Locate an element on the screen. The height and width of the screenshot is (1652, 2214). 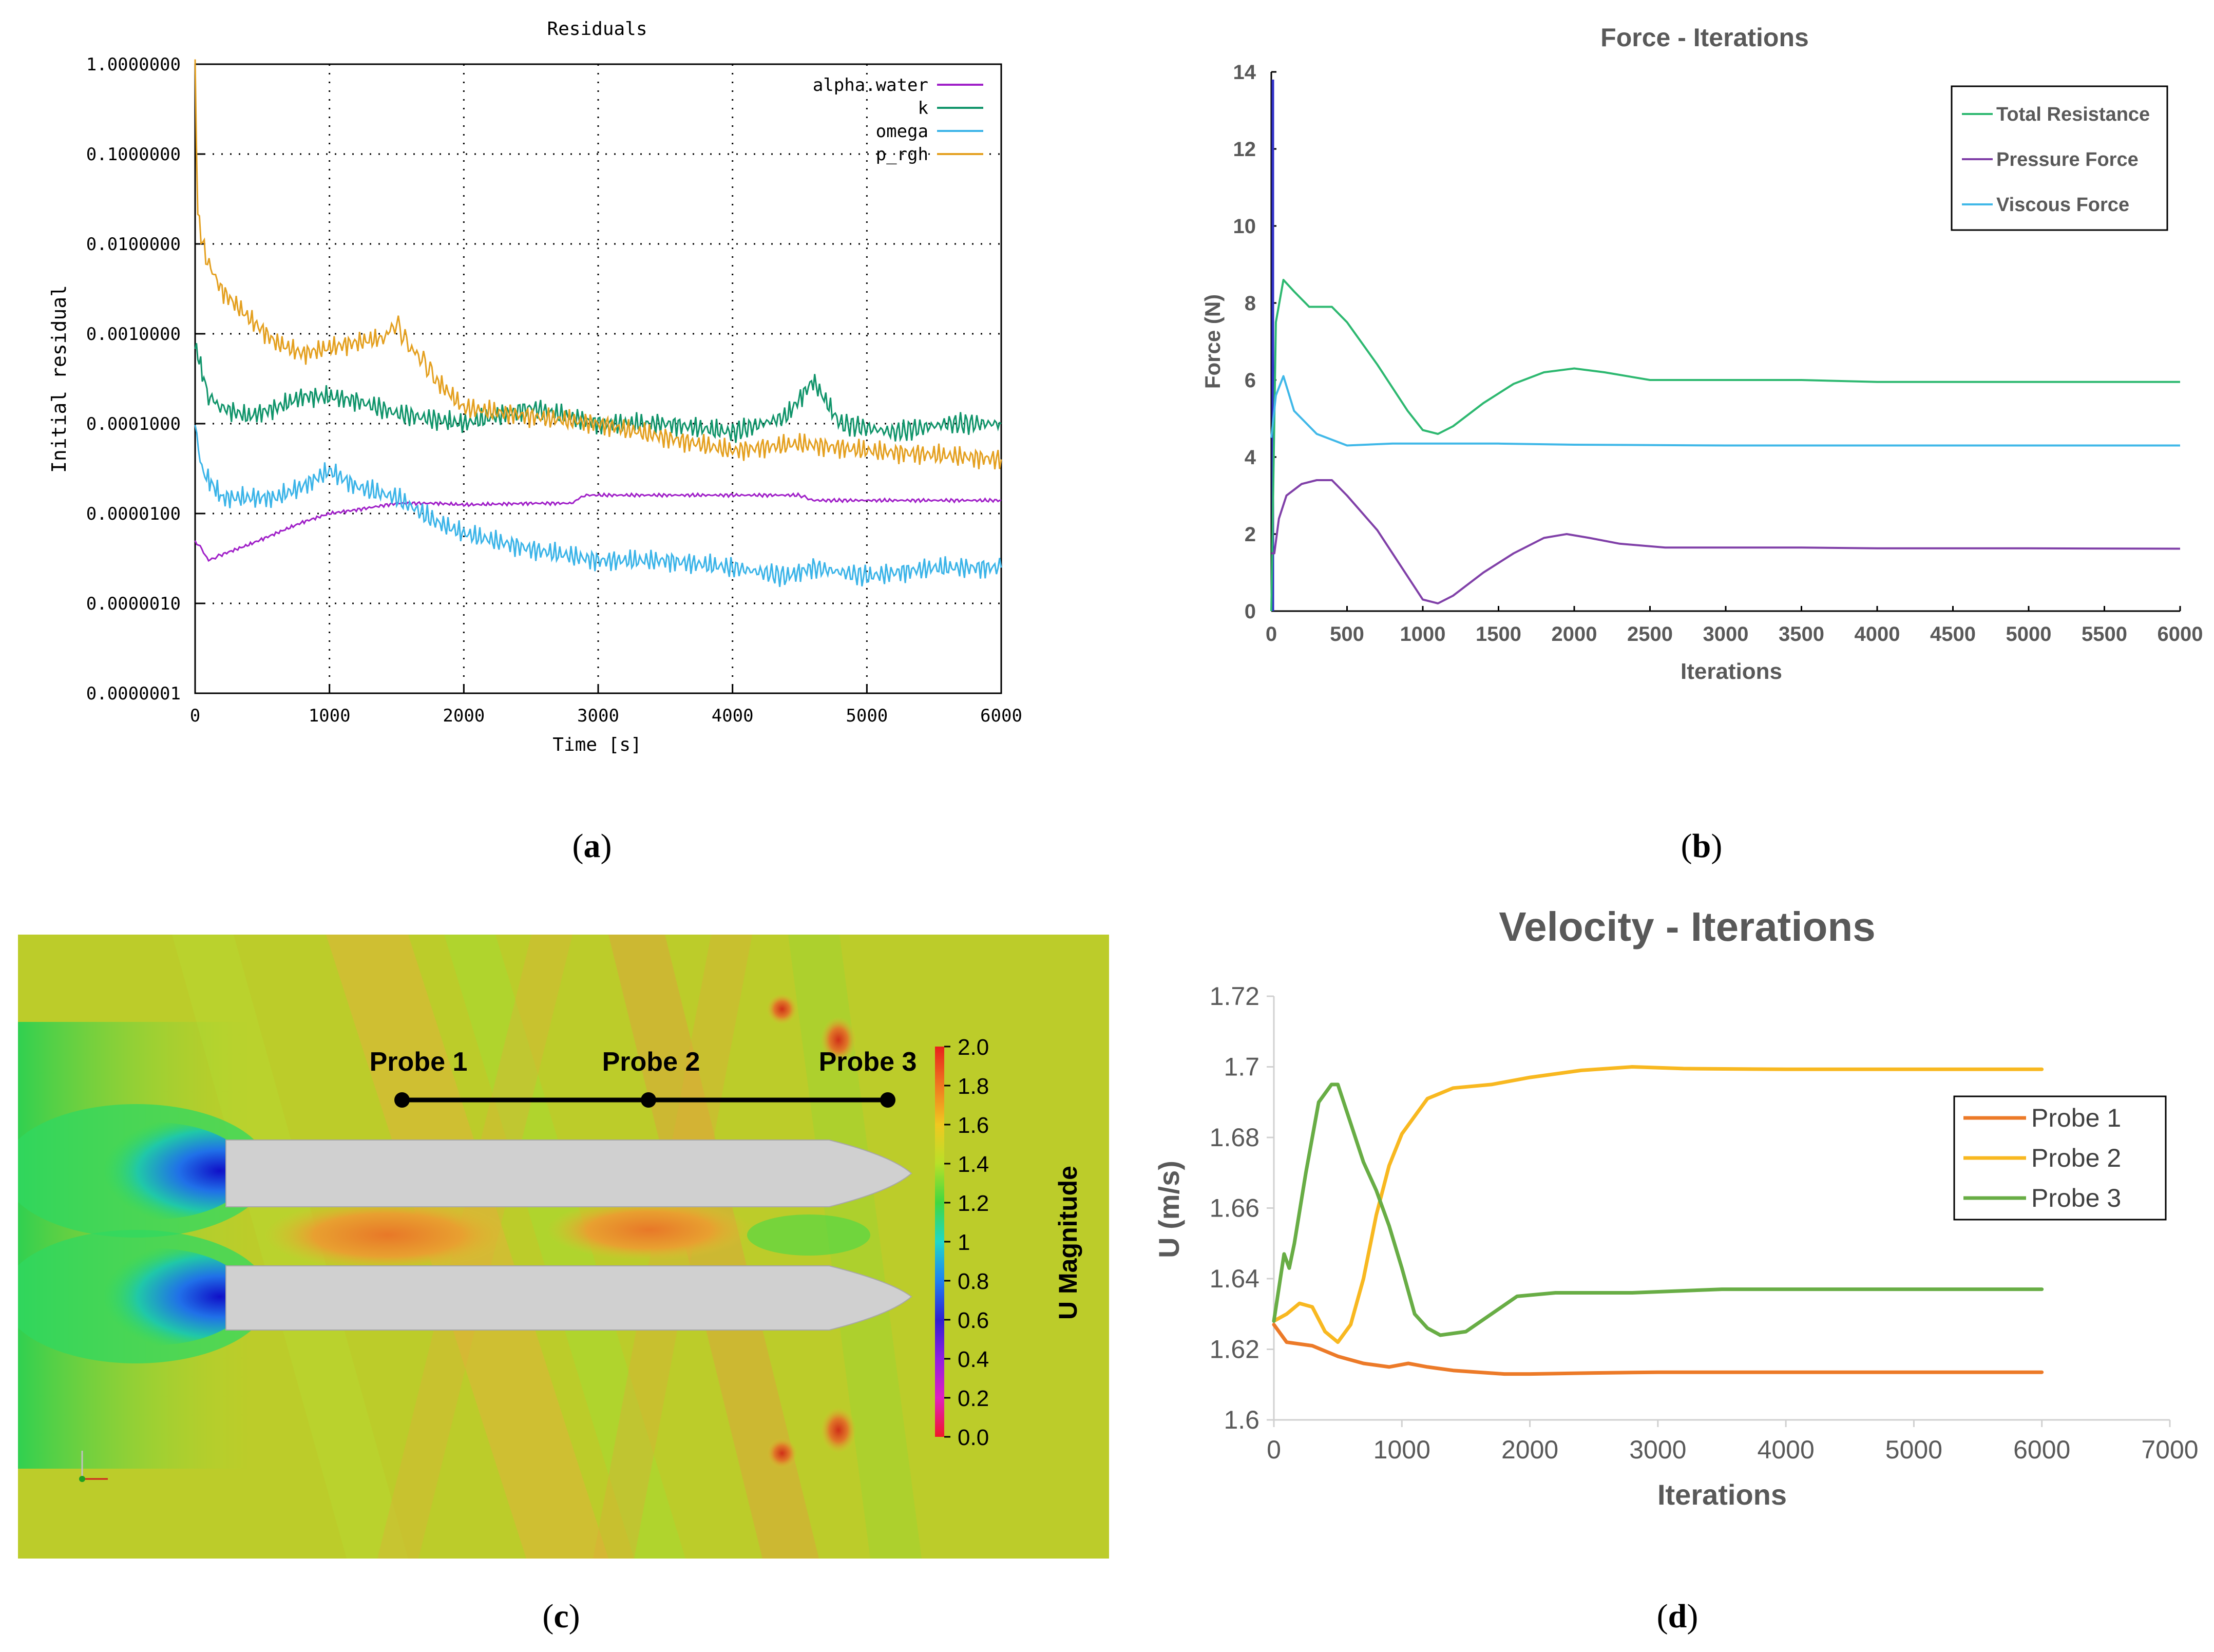
chart-b-xtick-label: 5500 is located at coordinates (2104, 634).